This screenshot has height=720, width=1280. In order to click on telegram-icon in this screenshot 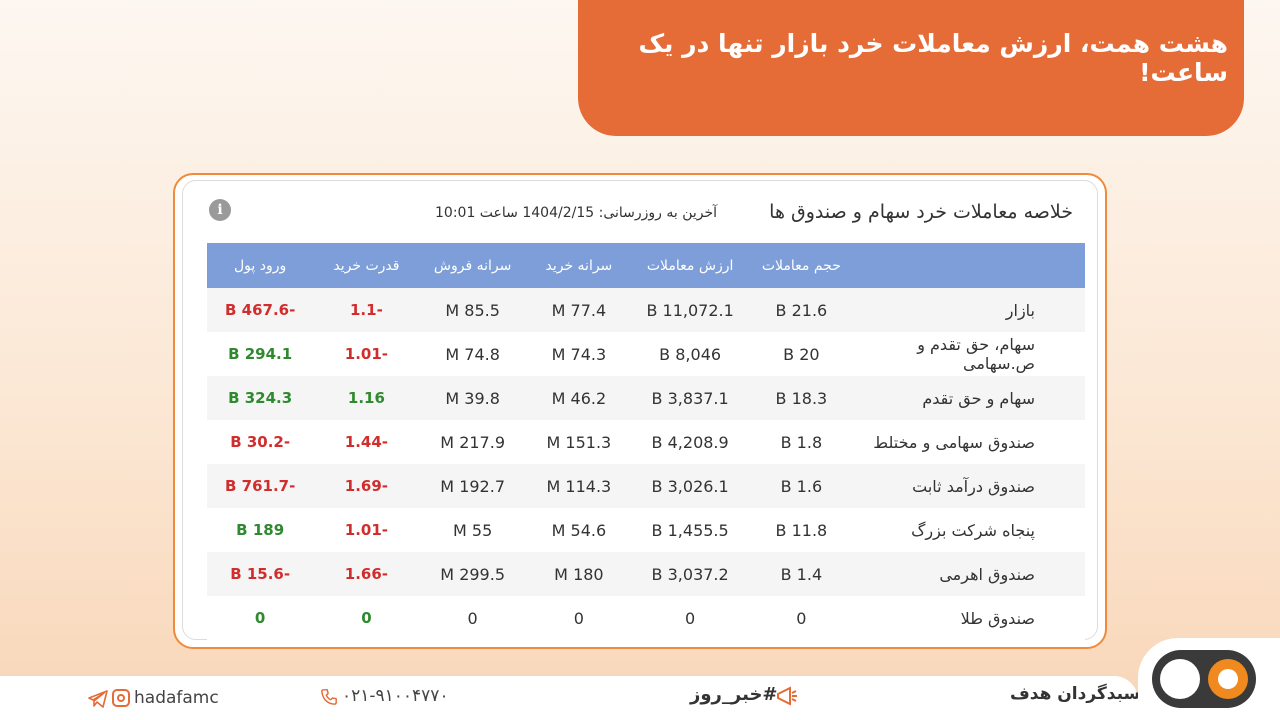, I will do `click(98, 699)`.